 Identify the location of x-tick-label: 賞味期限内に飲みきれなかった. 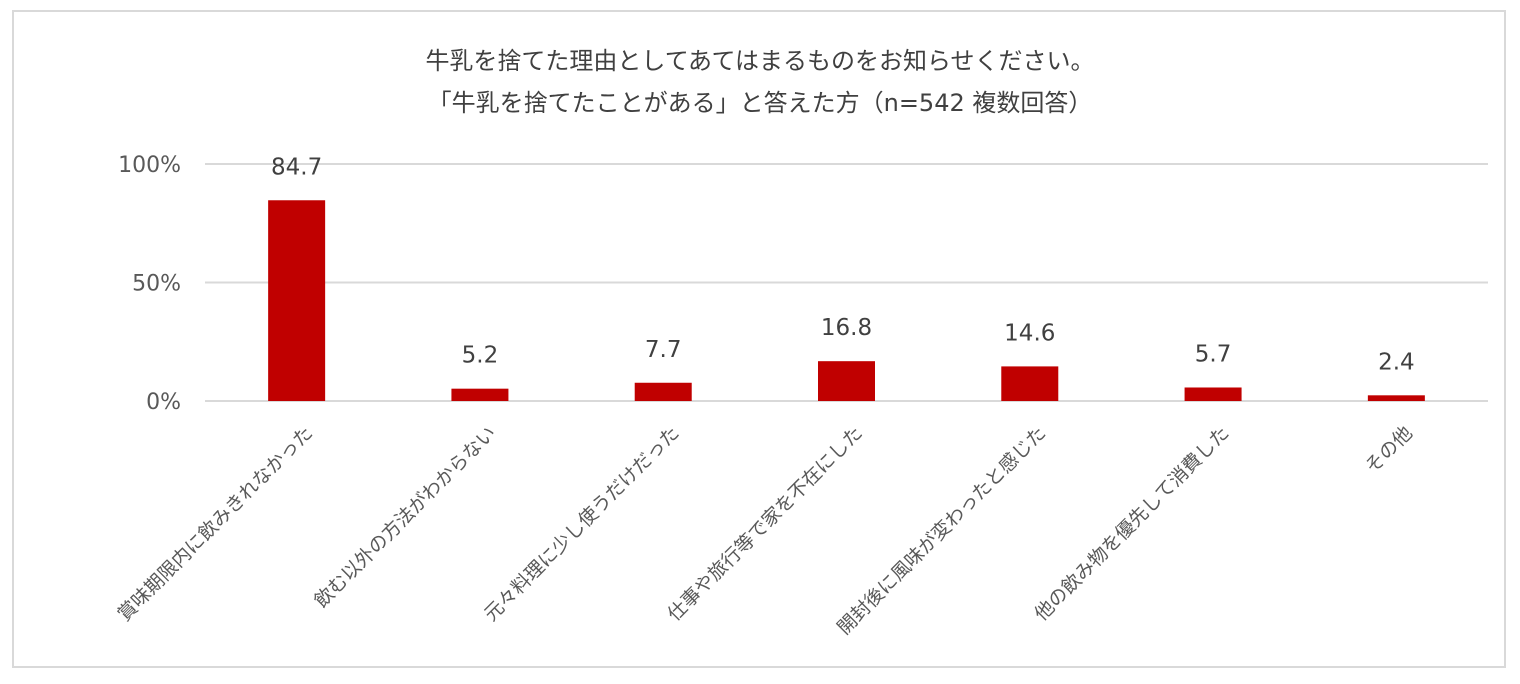
(216, 524).